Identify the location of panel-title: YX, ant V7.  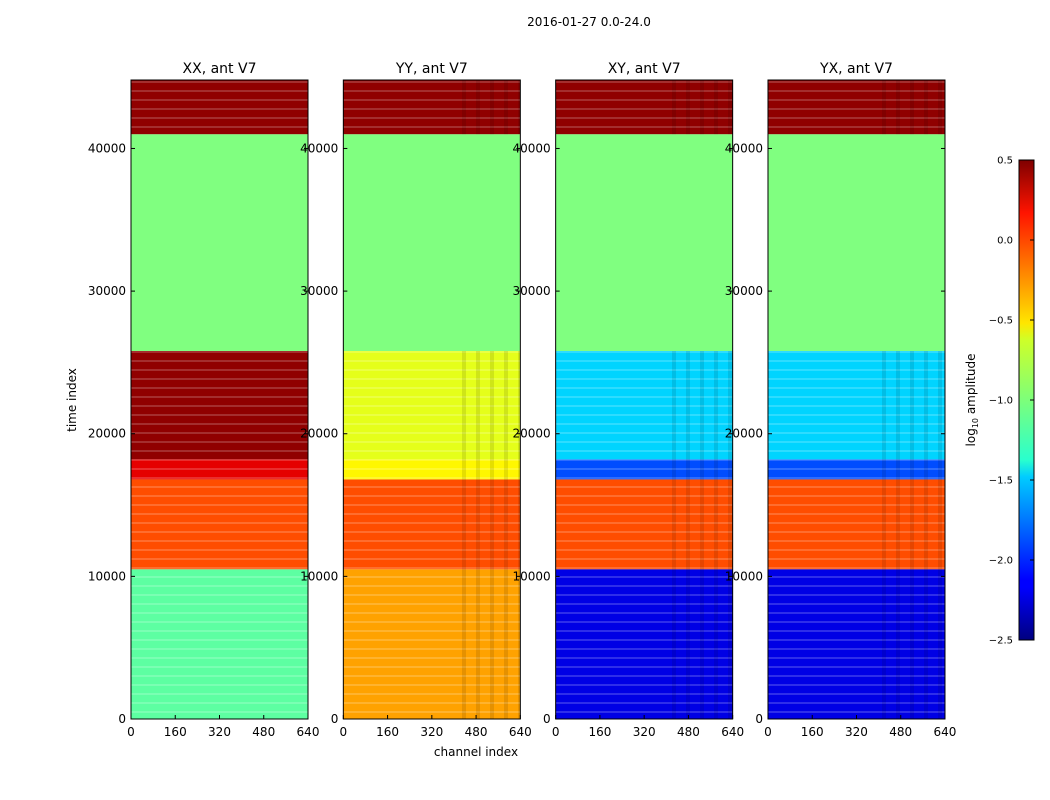
(856, 69).